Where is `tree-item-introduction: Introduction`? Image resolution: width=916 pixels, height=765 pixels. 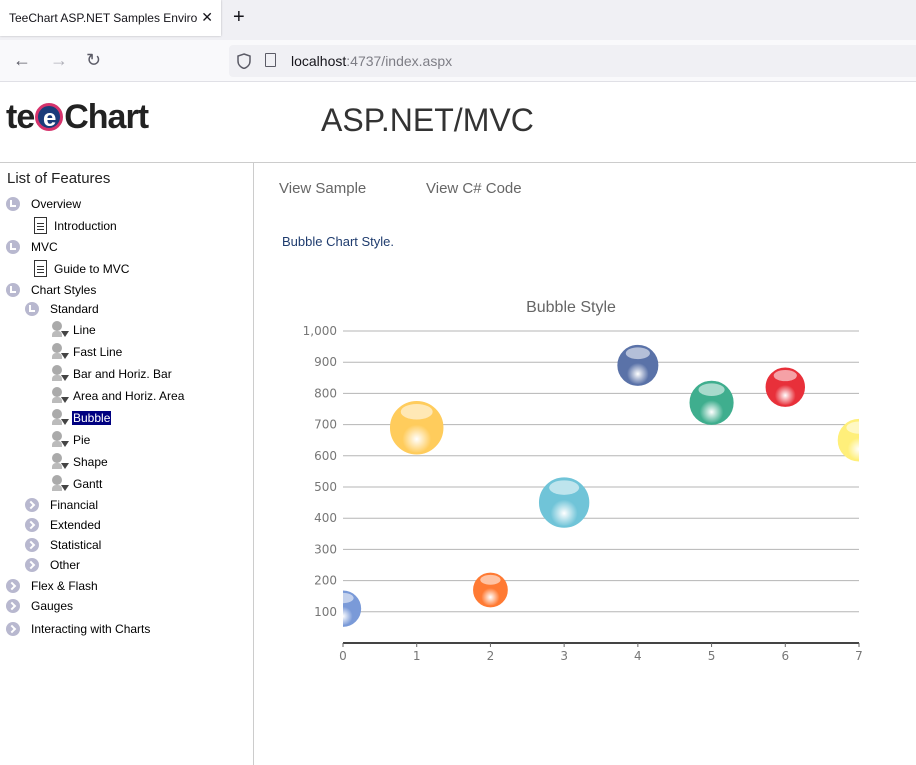
tree-item-introduction: Introduction is located at coordinates (85, 226).